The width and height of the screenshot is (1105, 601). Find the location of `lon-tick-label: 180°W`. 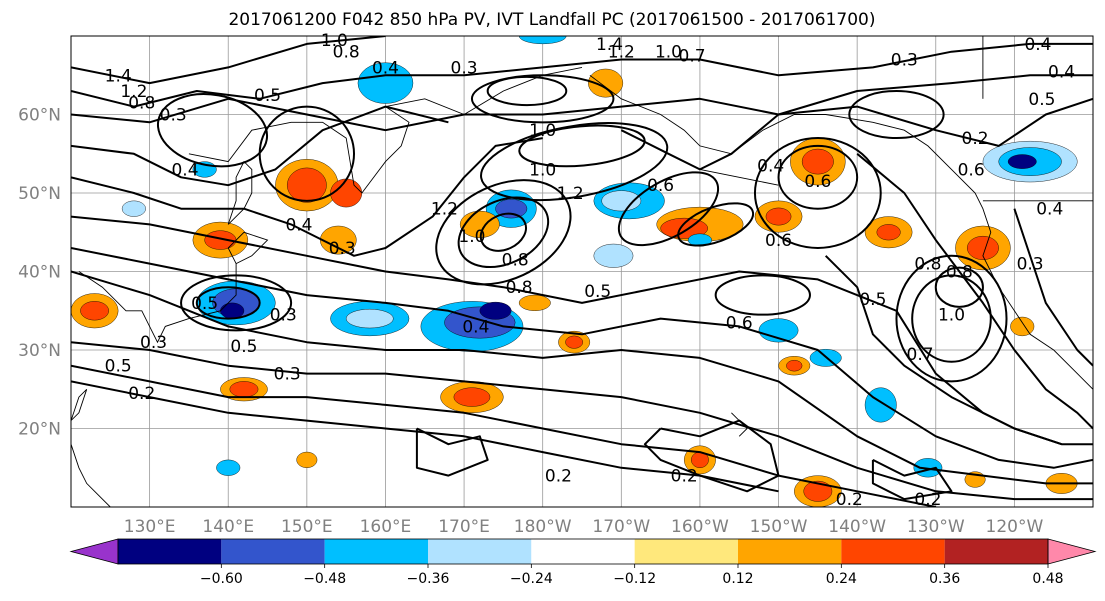

lon-tick-label: 180°W is located at coordinates (543, 527).